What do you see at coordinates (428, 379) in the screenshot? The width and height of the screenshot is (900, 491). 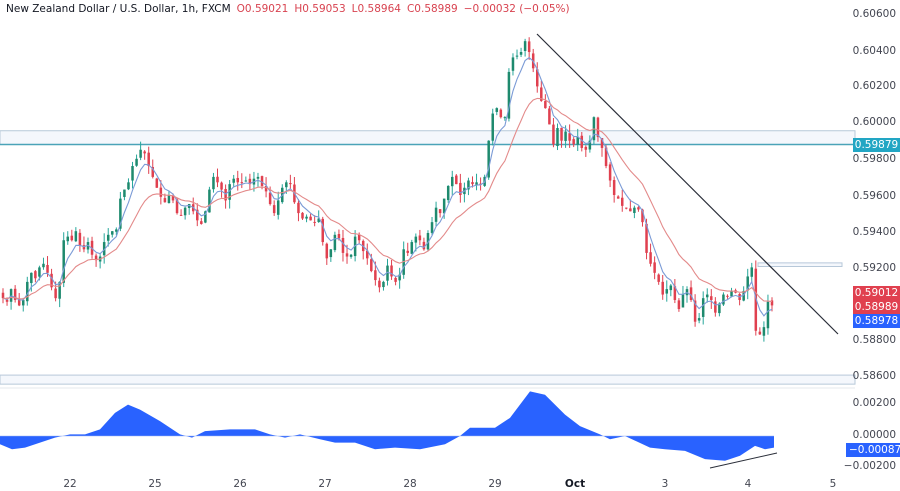 I see `support-zone` at bounding box center [428, 379].